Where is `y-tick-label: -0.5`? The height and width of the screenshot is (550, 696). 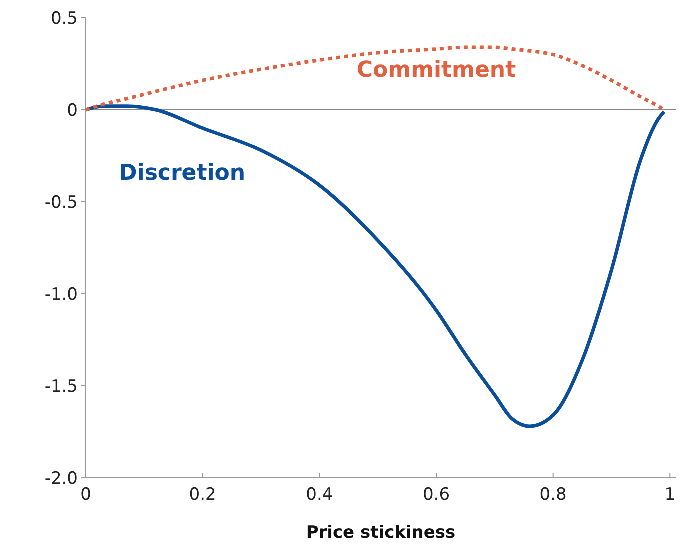 y-tick-label: -0.5 is located at coordinates (61, 202).